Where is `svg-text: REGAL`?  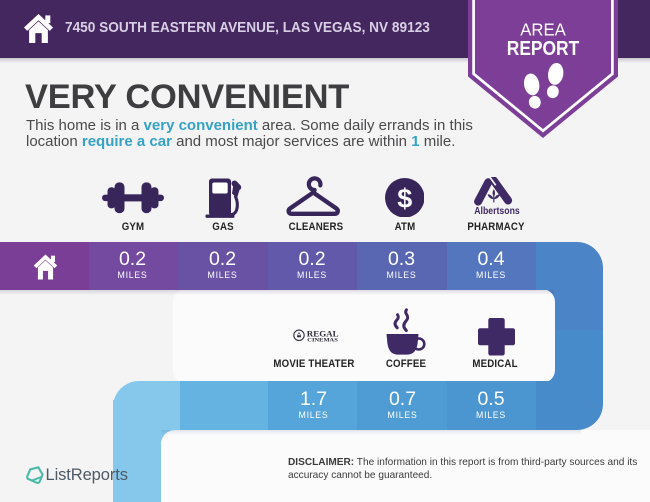
svg-text: REGAL is located at coordinates (322, 334).